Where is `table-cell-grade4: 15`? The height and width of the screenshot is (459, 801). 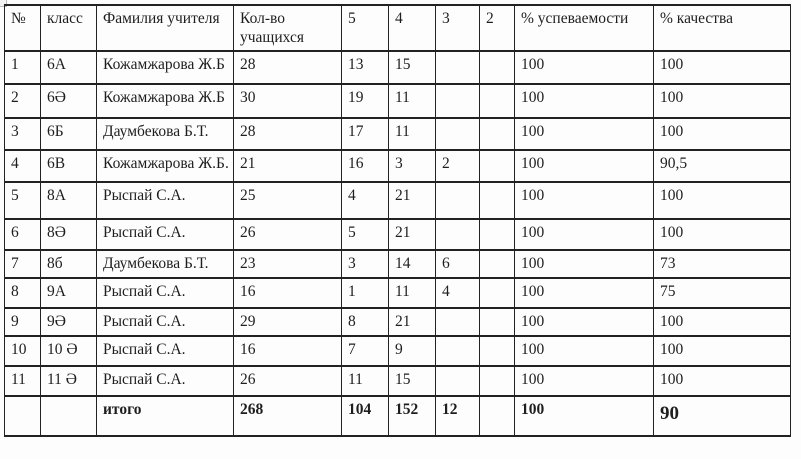 table-cell-grade4: 15 is located at coordinates (412, 380).